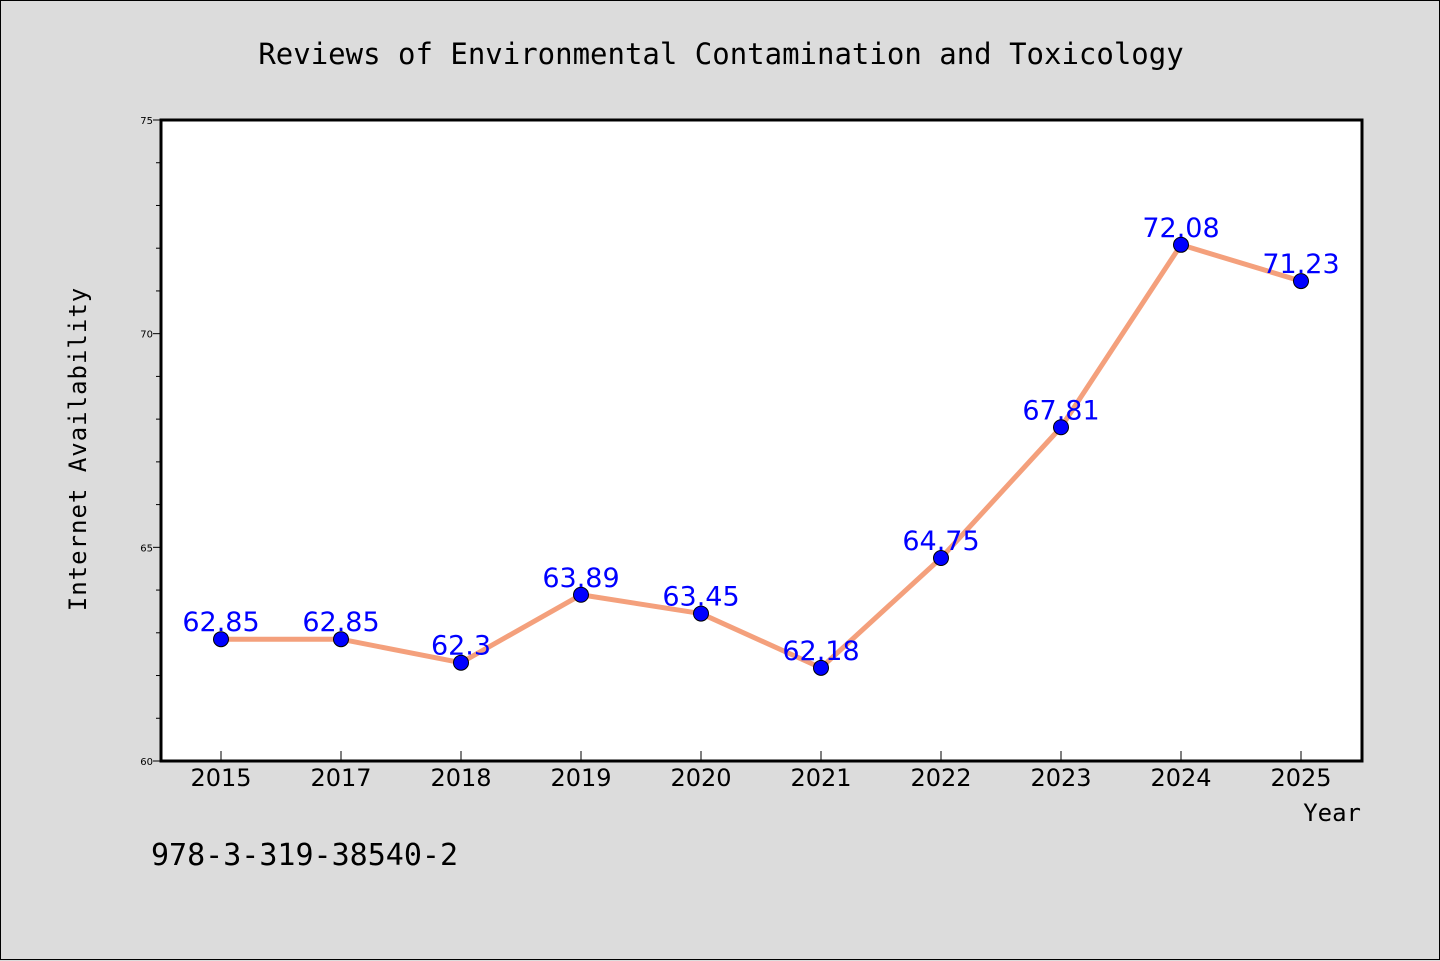 The image size is (1440, 961). Describe the element at coordinates (940, 778) in the screenshot. I see `x-tick-label: 2022` at that location.